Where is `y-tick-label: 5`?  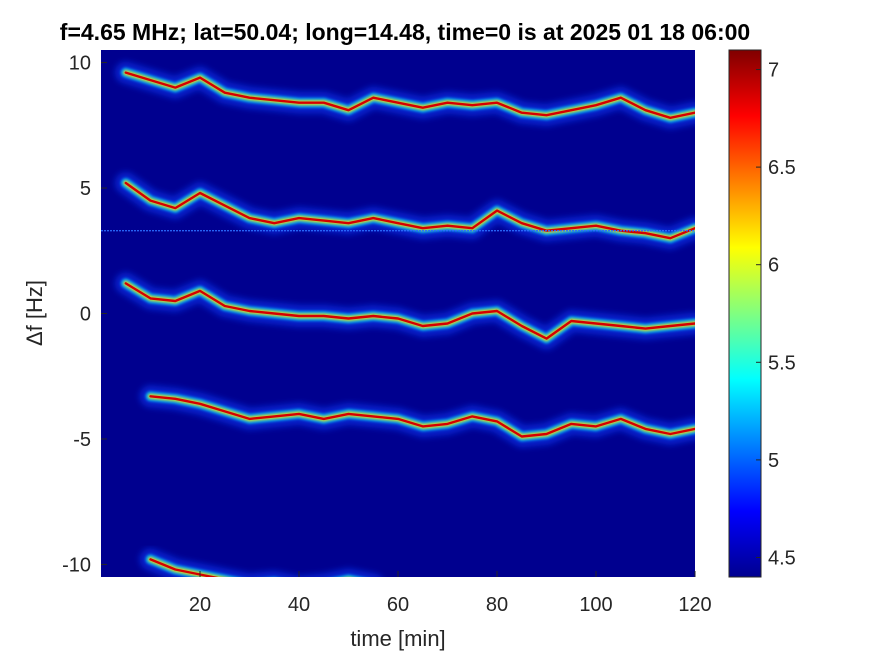 y-tick-label: 5 is located at coordinates (85, 189).